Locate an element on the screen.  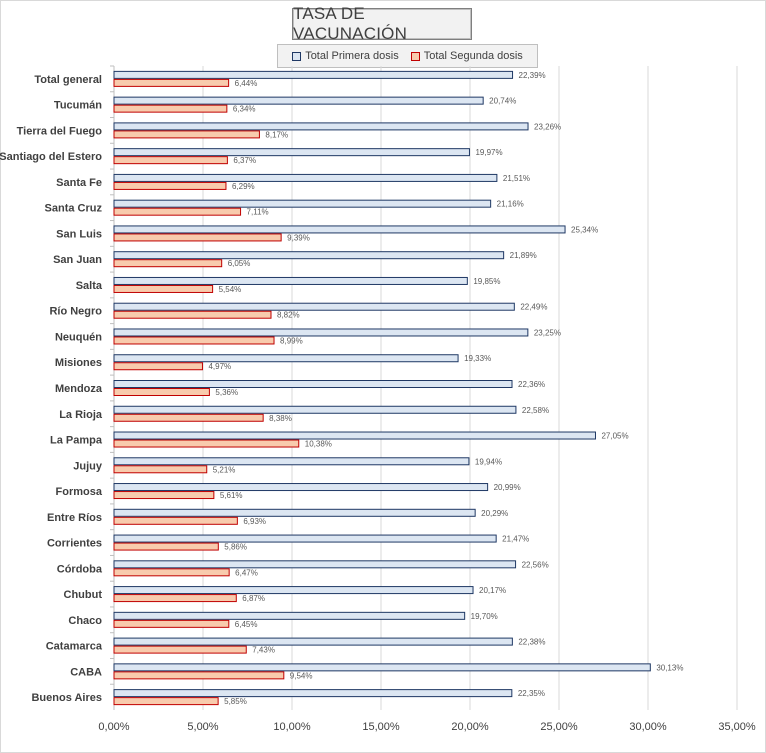
data-label-first-dose-15: 19,94% is located at coordinates (488, 461).